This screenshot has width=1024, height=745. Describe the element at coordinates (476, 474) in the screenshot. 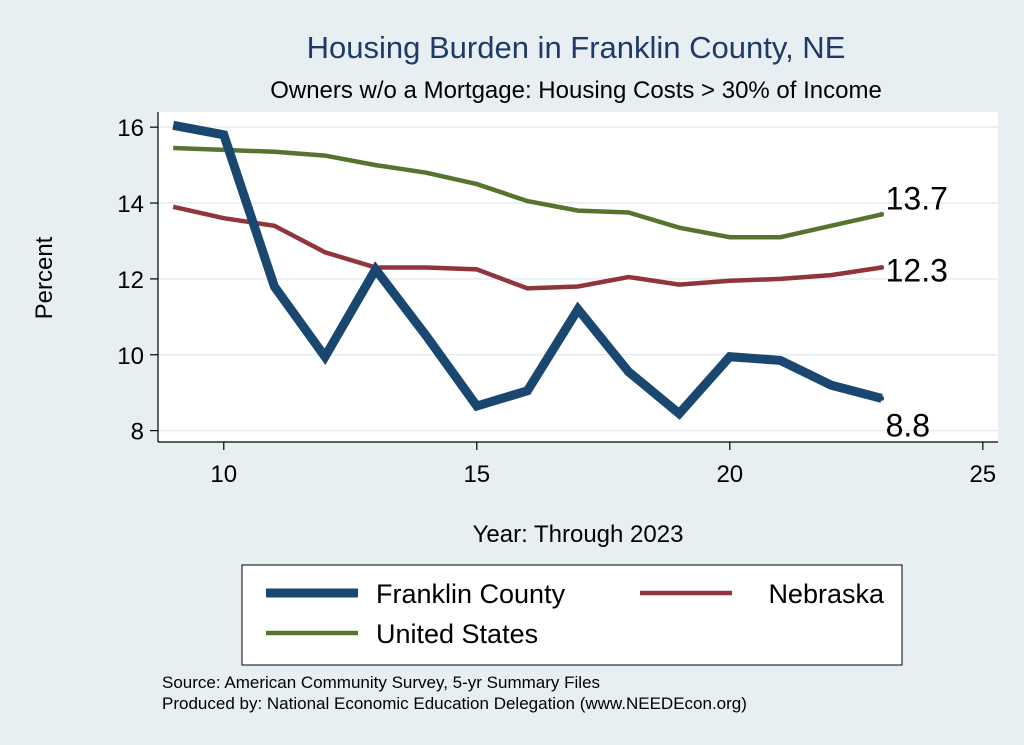

I see `x-tick-label: 15` at that location.